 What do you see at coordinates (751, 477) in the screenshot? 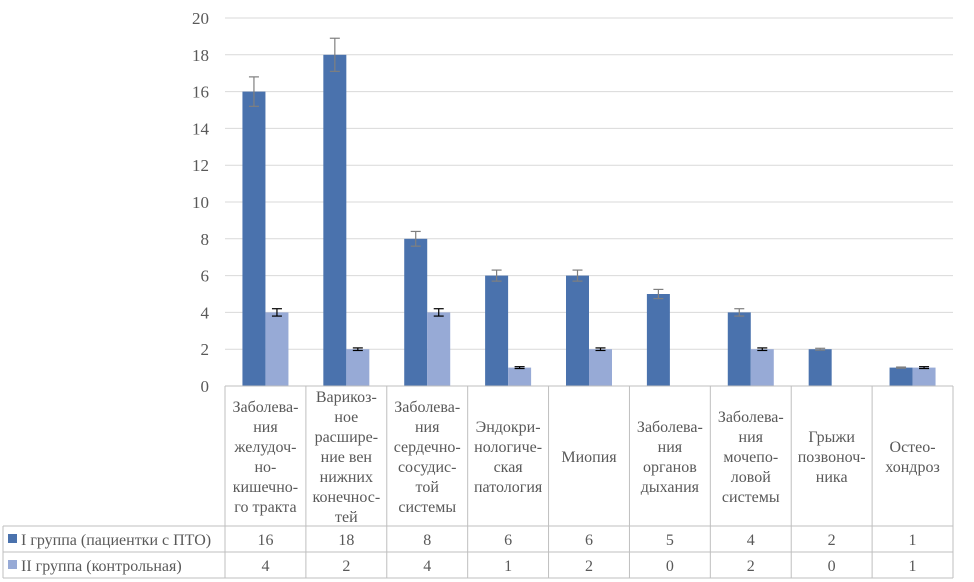
I see `category-label-line: ловой` at bounding box center [751, 477].